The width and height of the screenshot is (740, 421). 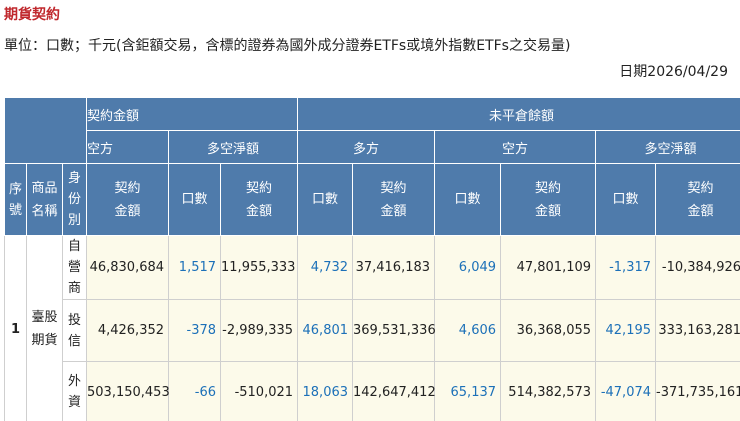 What do you see at coordinates (15, 328) in the screenshot?
I see `index-cell: 1` at bounding box center [15, 328].